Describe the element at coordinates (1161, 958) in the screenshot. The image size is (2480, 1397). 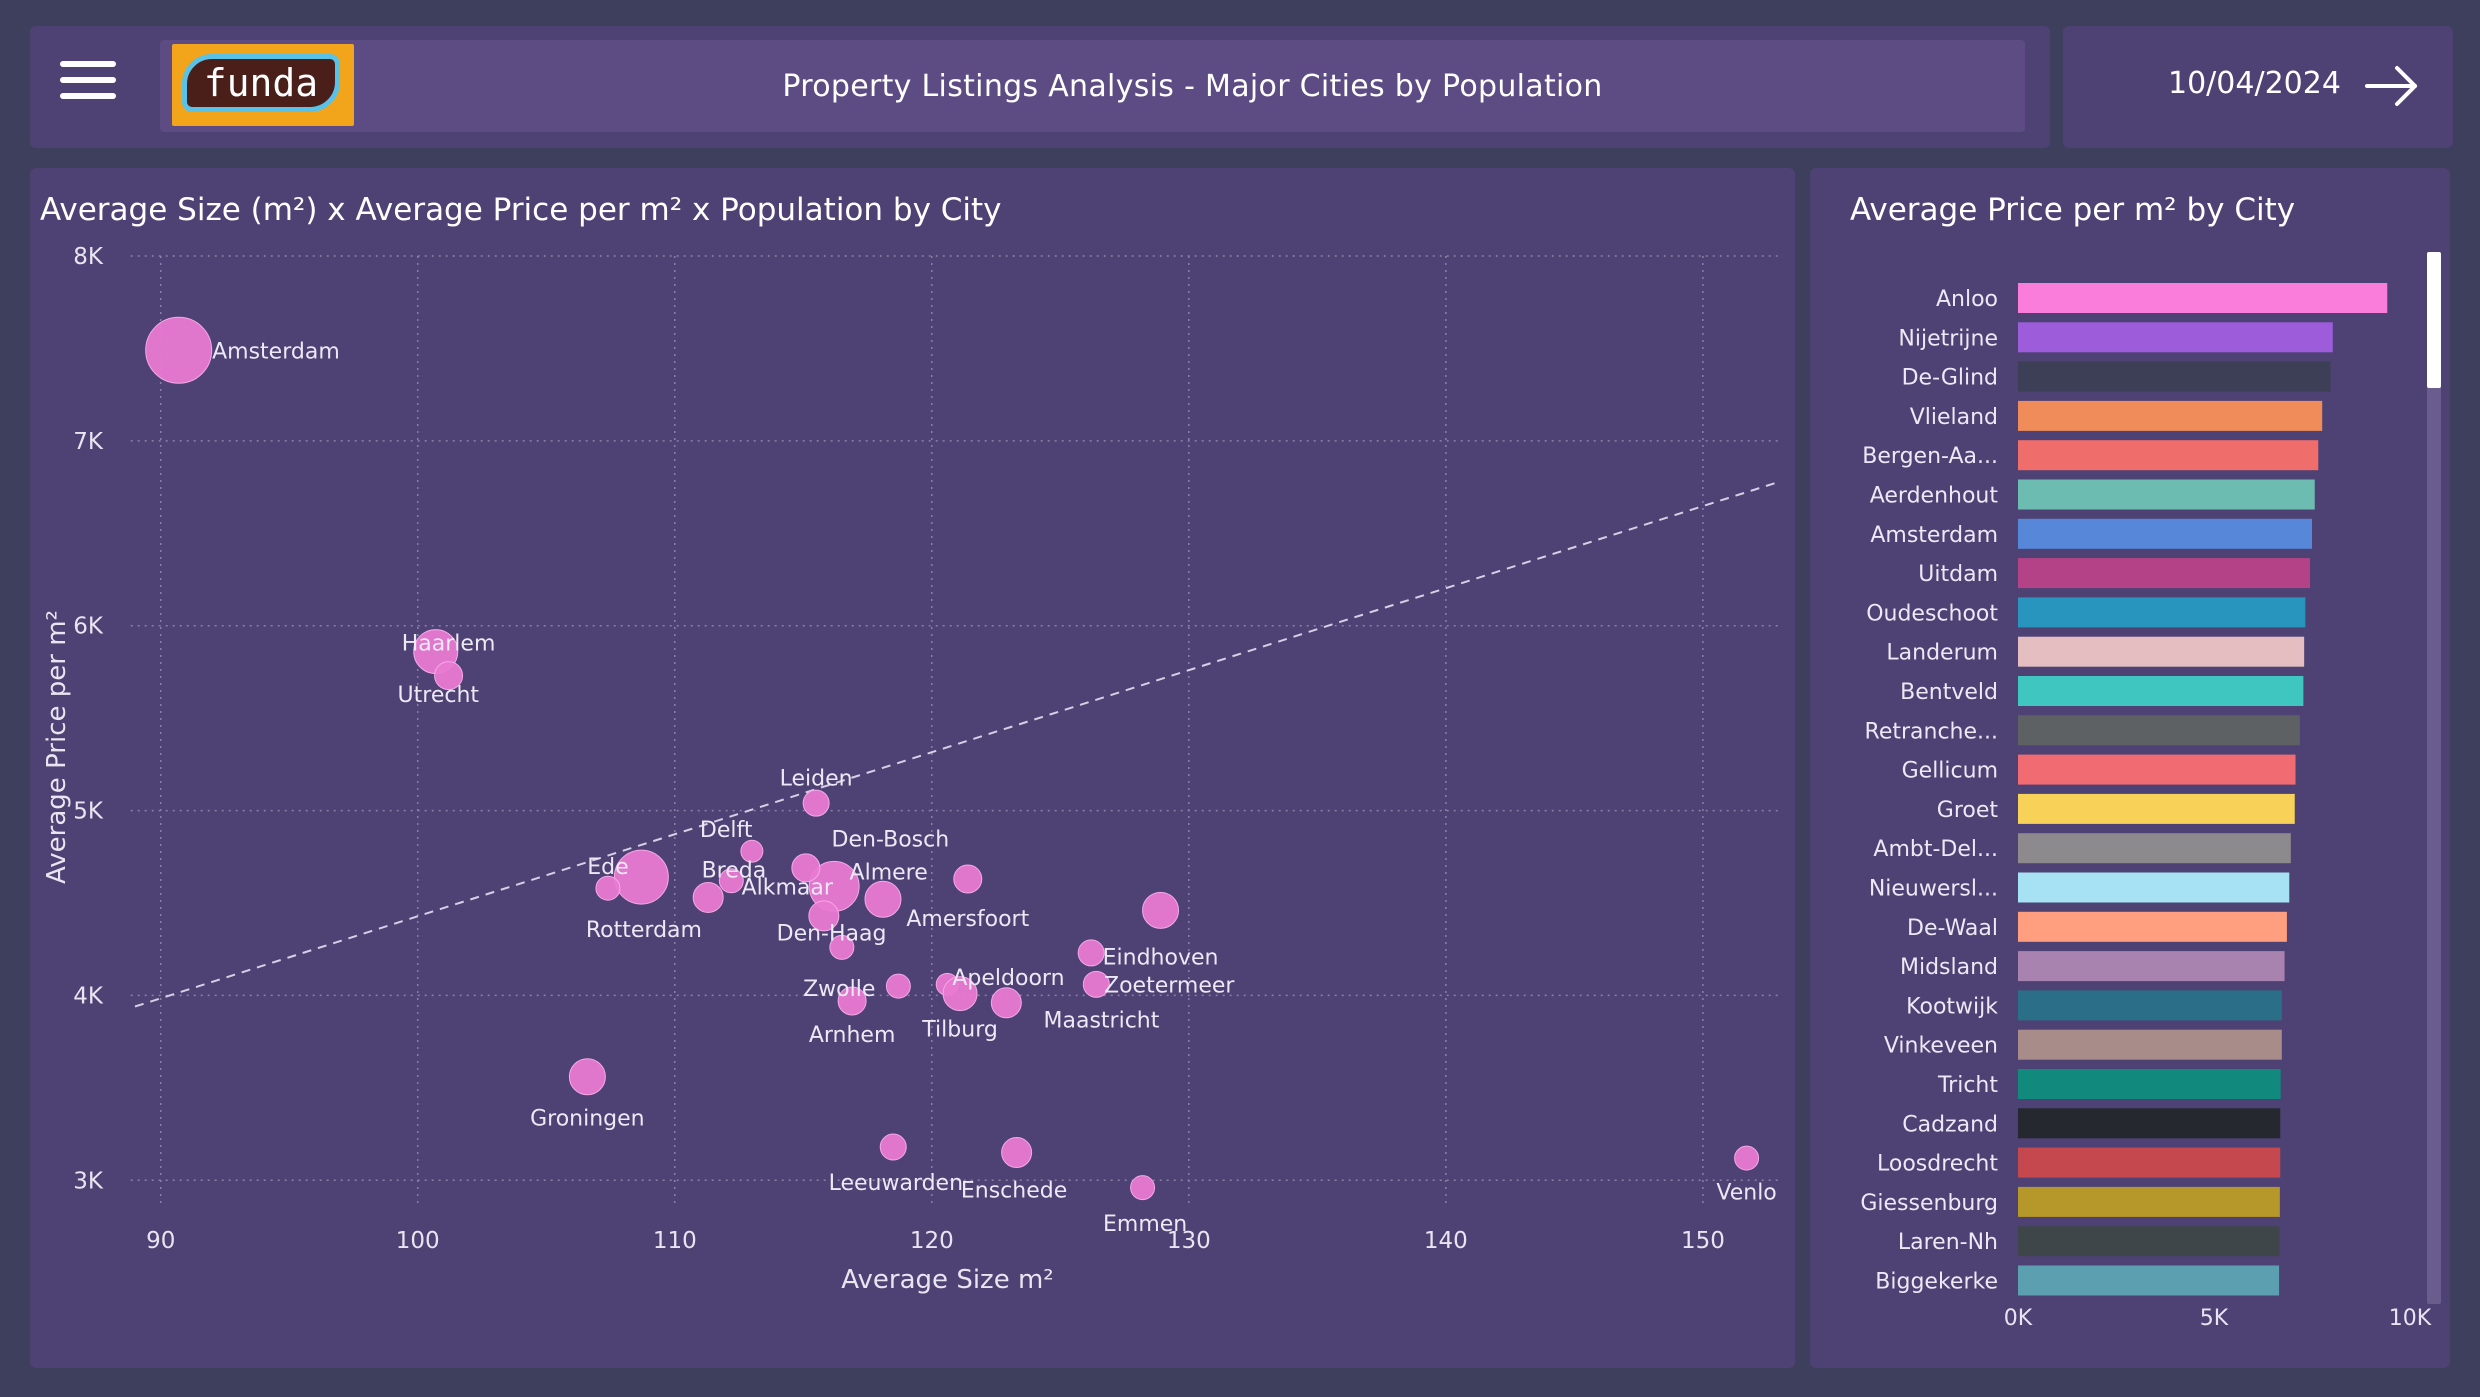
I see `point-label: Eindhoven` at that location.